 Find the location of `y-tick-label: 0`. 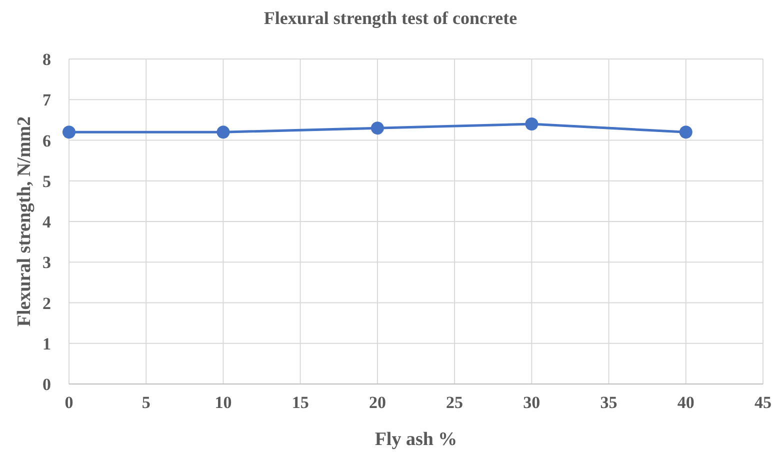

y-tick-label: 0 is located at coordinates (46, 384).